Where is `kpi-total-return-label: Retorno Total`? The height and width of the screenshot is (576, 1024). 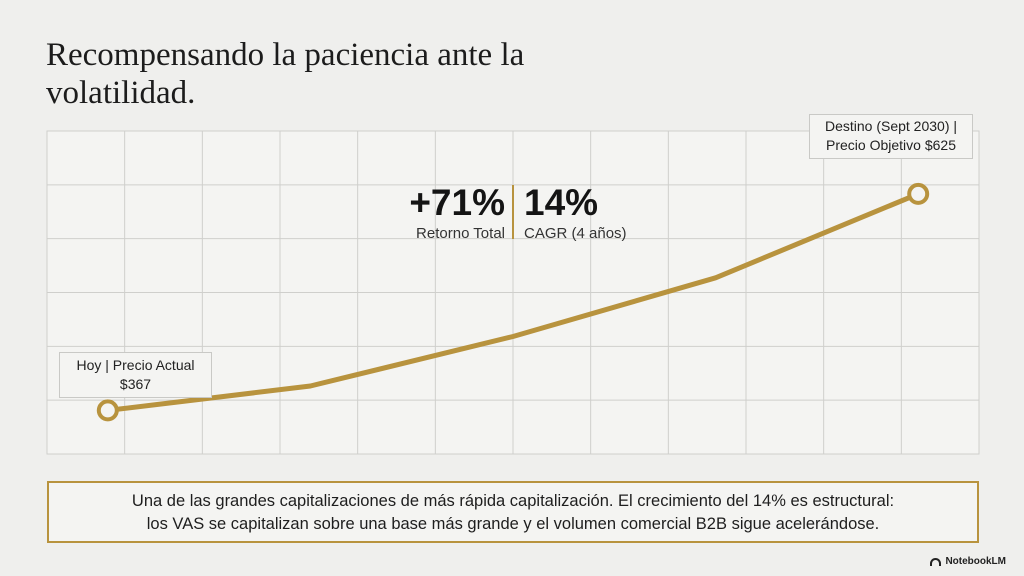
kpi-total-return-label: Retorno Total is located at coordinates (460, 233).